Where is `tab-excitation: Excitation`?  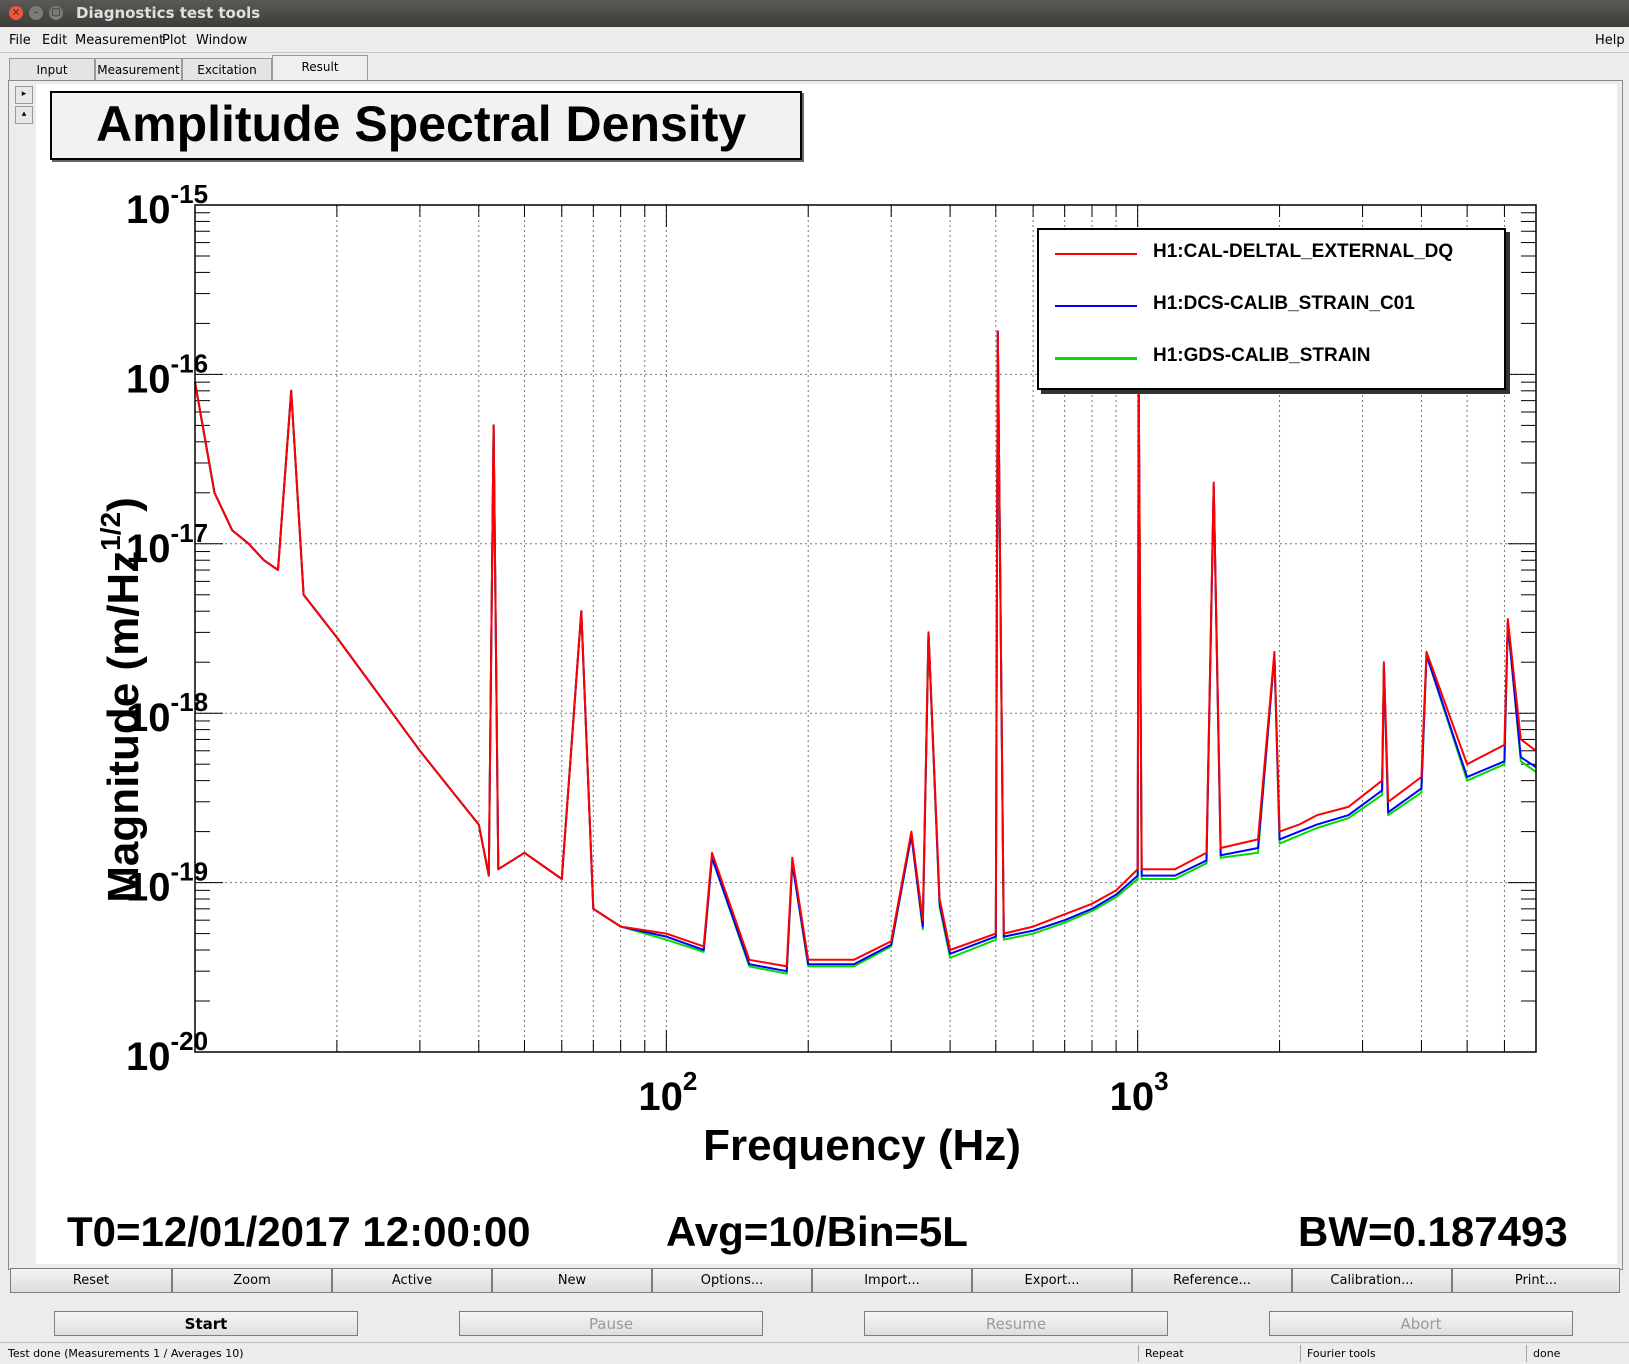 tab-excitation: Excitation is located at coordinates (227, 69).